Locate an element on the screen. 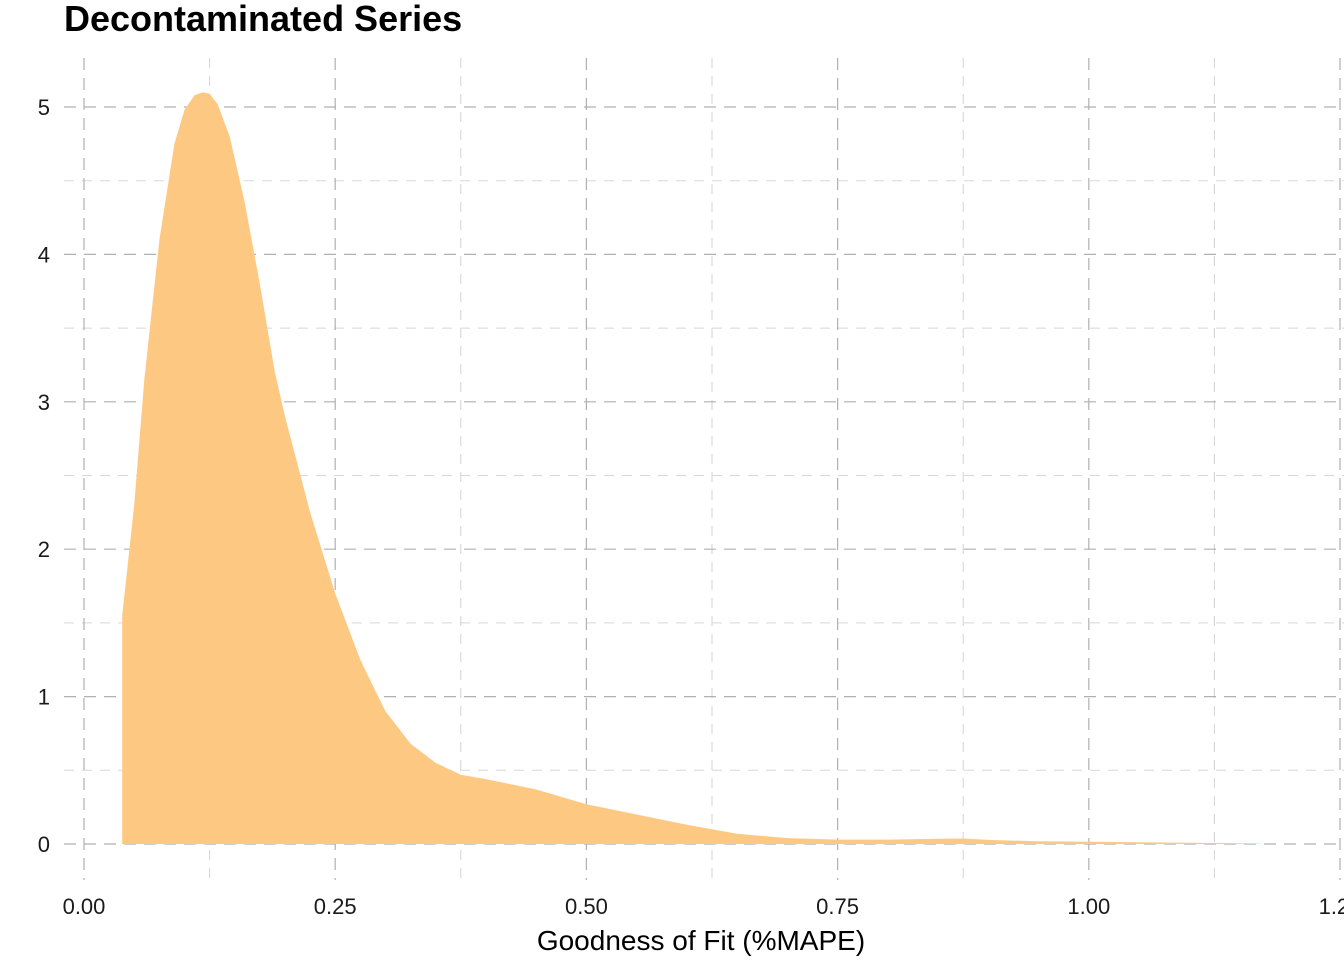 This screenshot has width=1344, height=960. y-tick-label: 3 is located at coordinates (44, 402).